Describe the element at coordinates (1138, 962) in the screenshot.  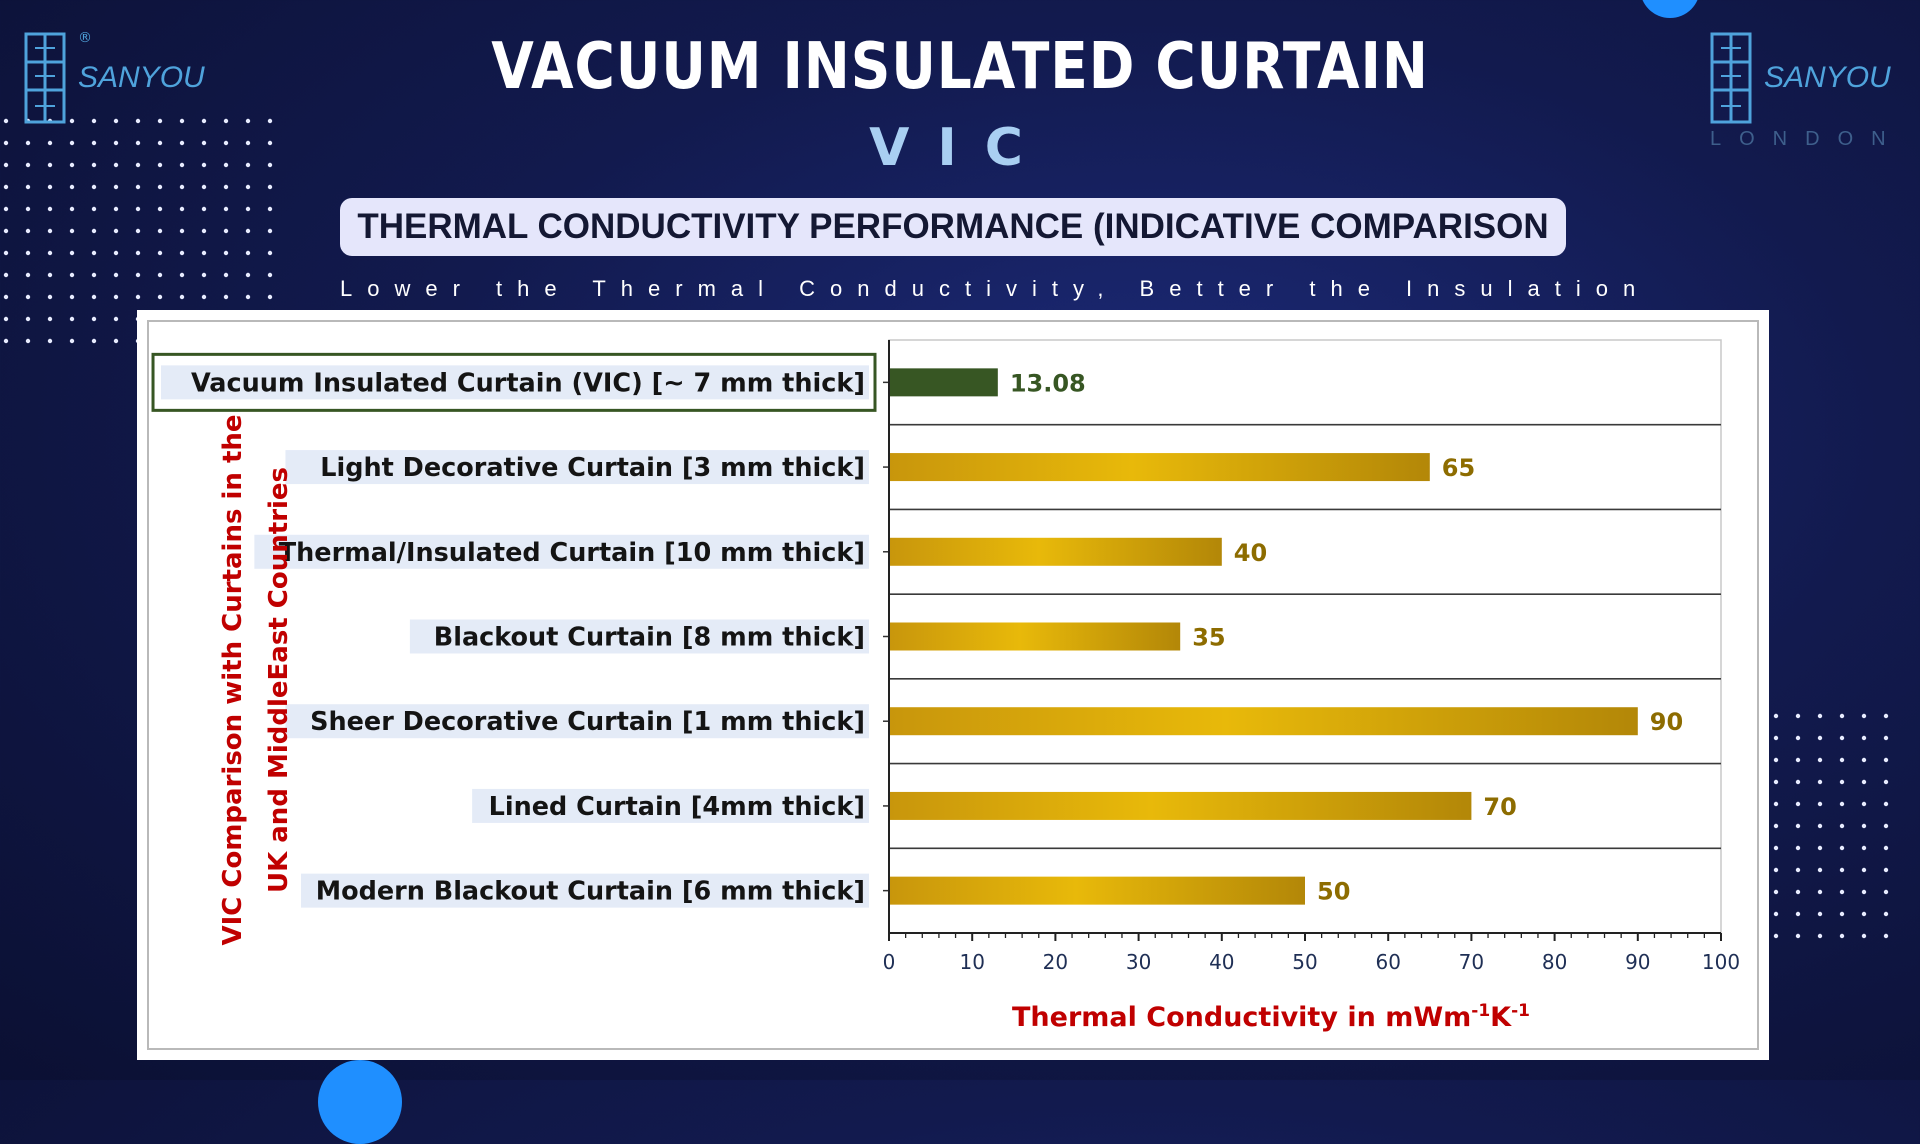
I see `x-tick-label: 30` at that location.